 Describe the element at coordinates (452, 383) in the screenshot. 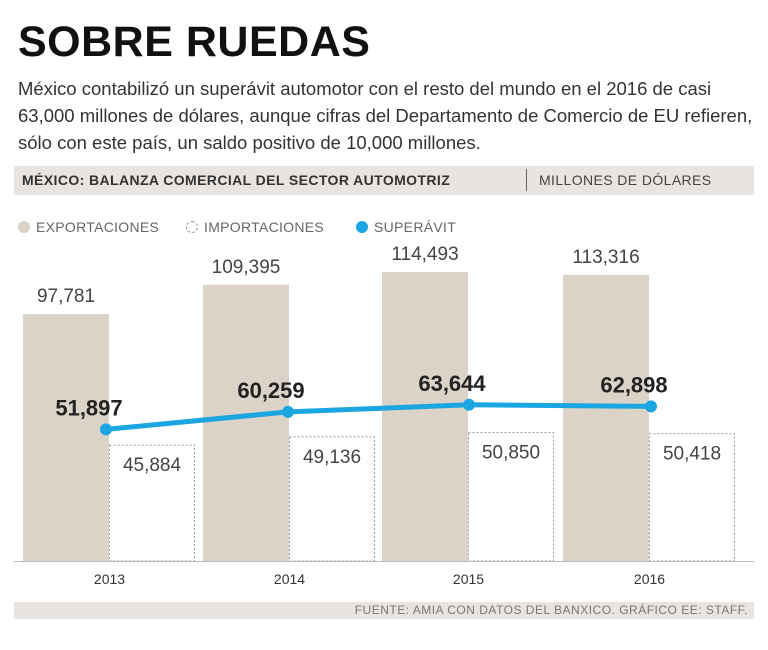

I see `surplus-value-label-2015: 63,644` at that location.